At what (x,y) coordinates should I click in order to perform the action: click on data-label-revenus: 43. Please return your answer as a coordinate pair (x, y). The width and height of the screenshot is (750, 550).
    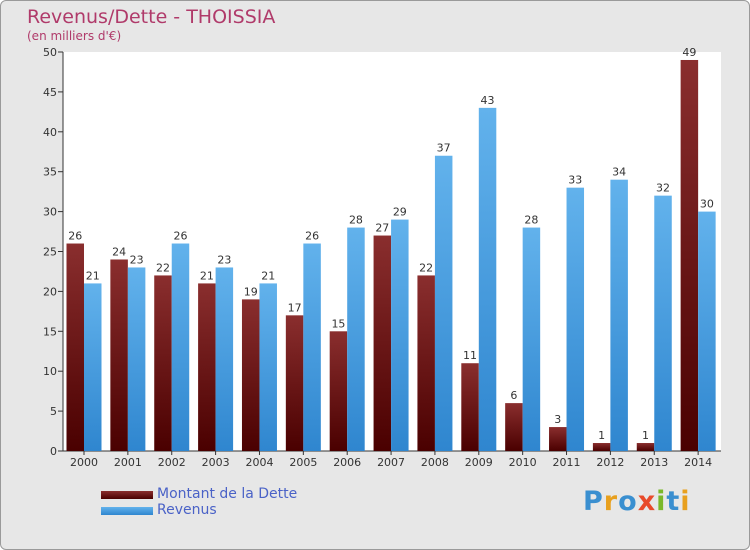
    Looking at the image, I should click on (488, 100).